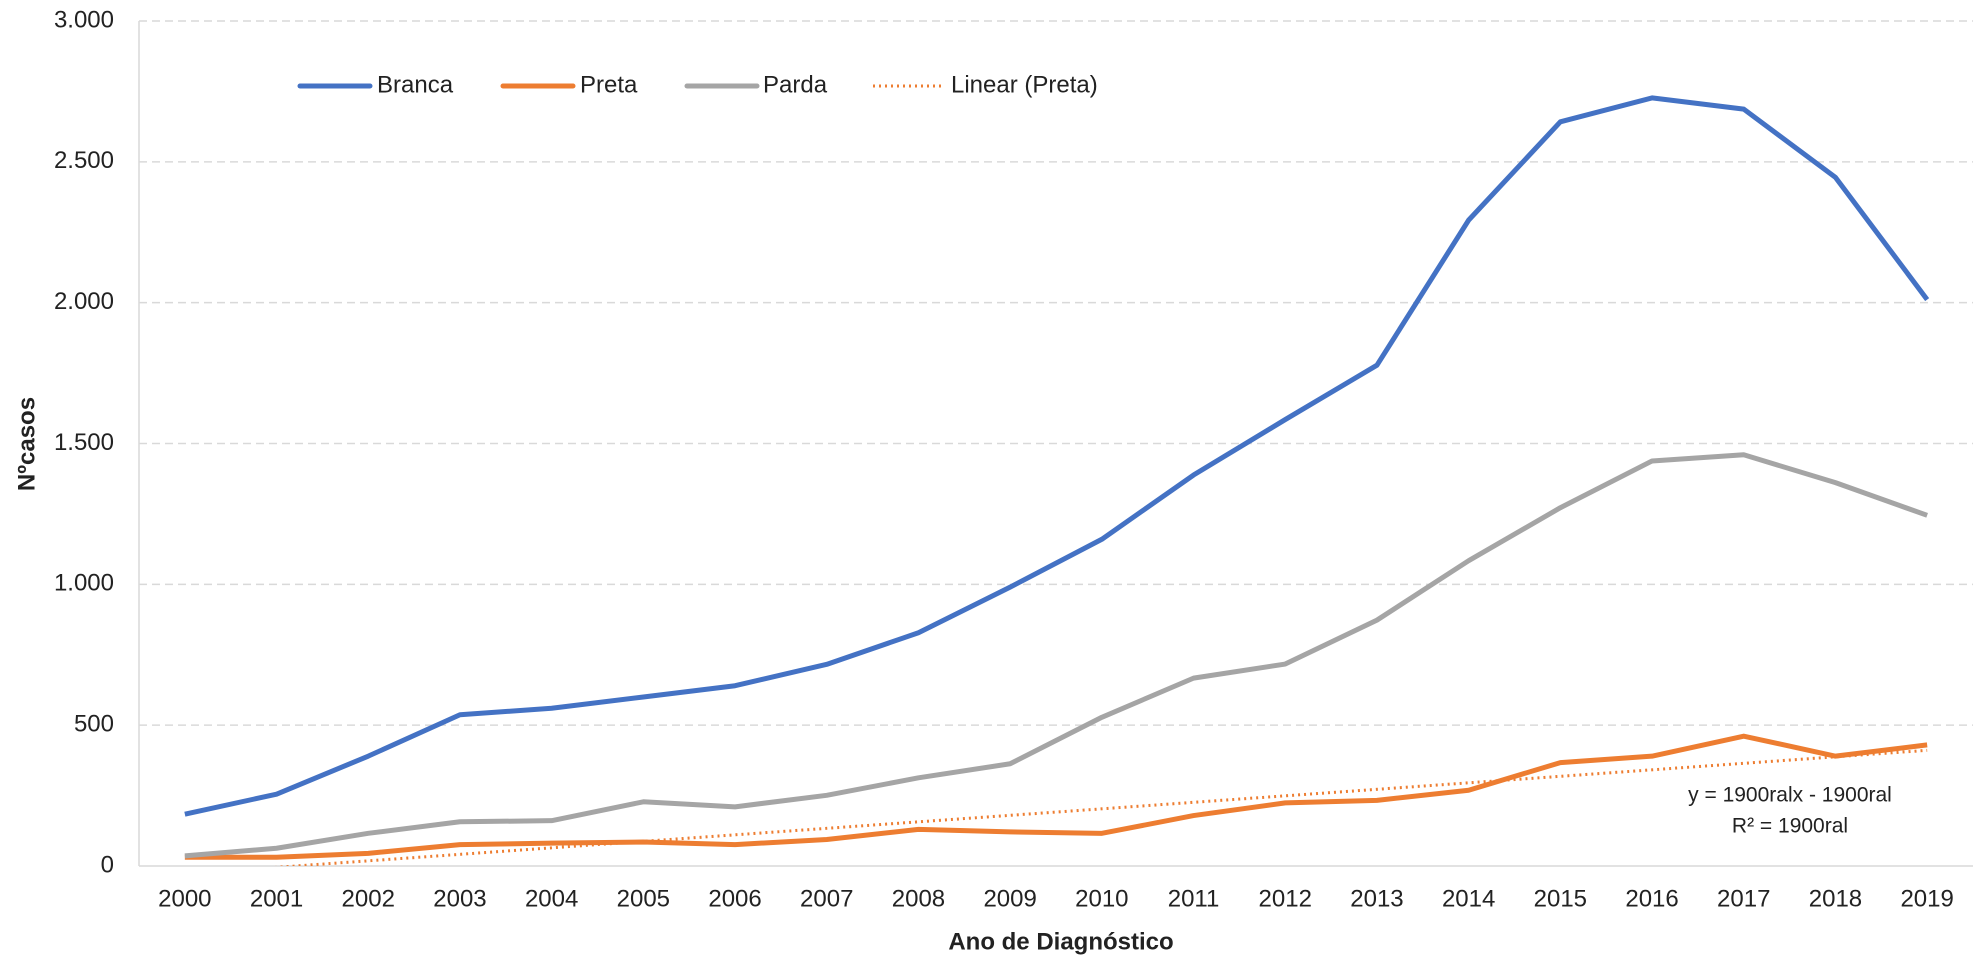 Image resolution: width=1977 pixels, height=959 pixels. What do you see at coordinates (1376, 898) in the screenshot?
I see `x-tick-label: 2013` at bounding box center [1376, 898].